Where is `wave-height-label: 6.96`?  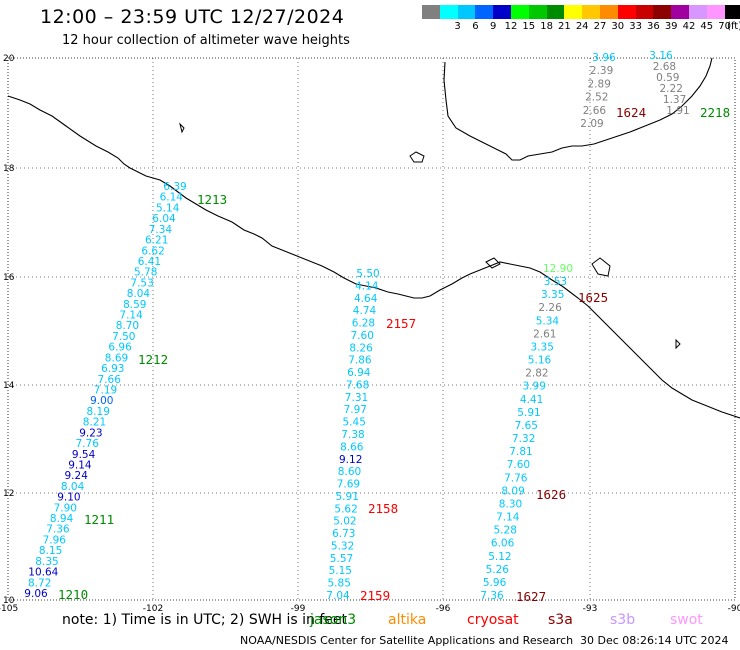 wave-height-label: 6.96 is located at coordinates (120, 348).